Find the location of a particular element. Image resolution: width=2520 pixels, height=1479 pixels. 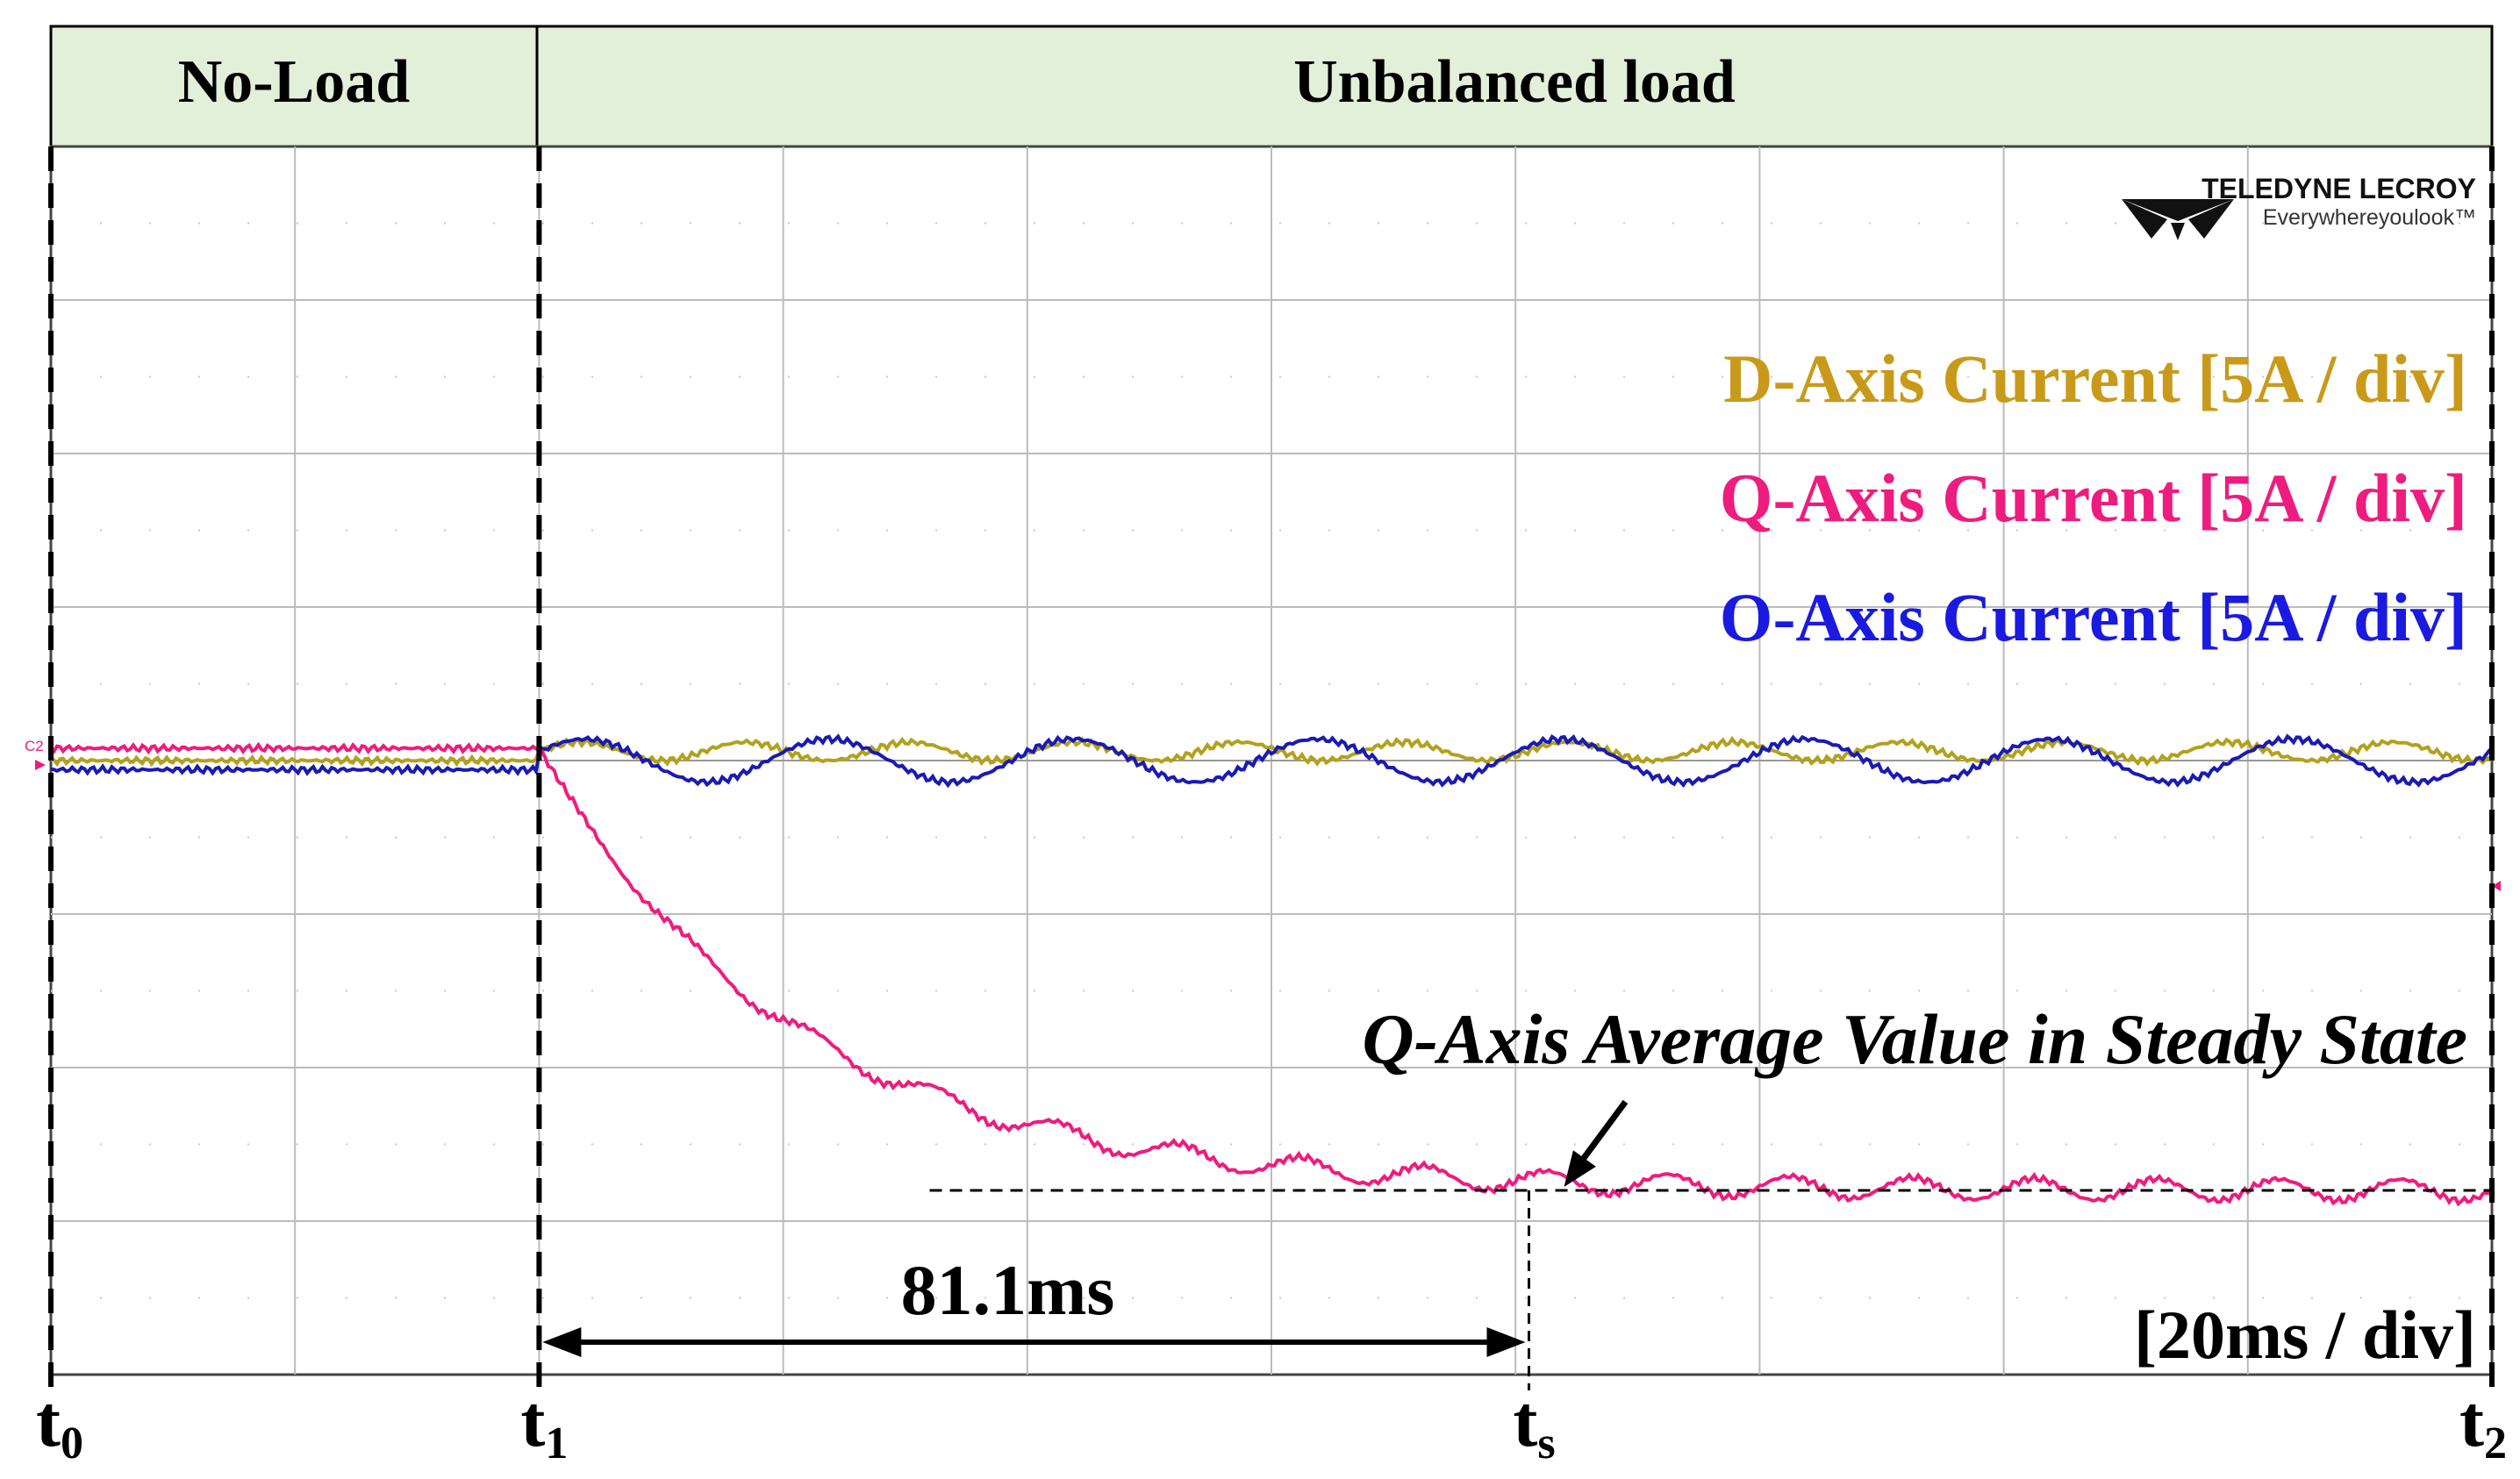

event-label-t2: t2 is located at coordinates (2483, 1424).